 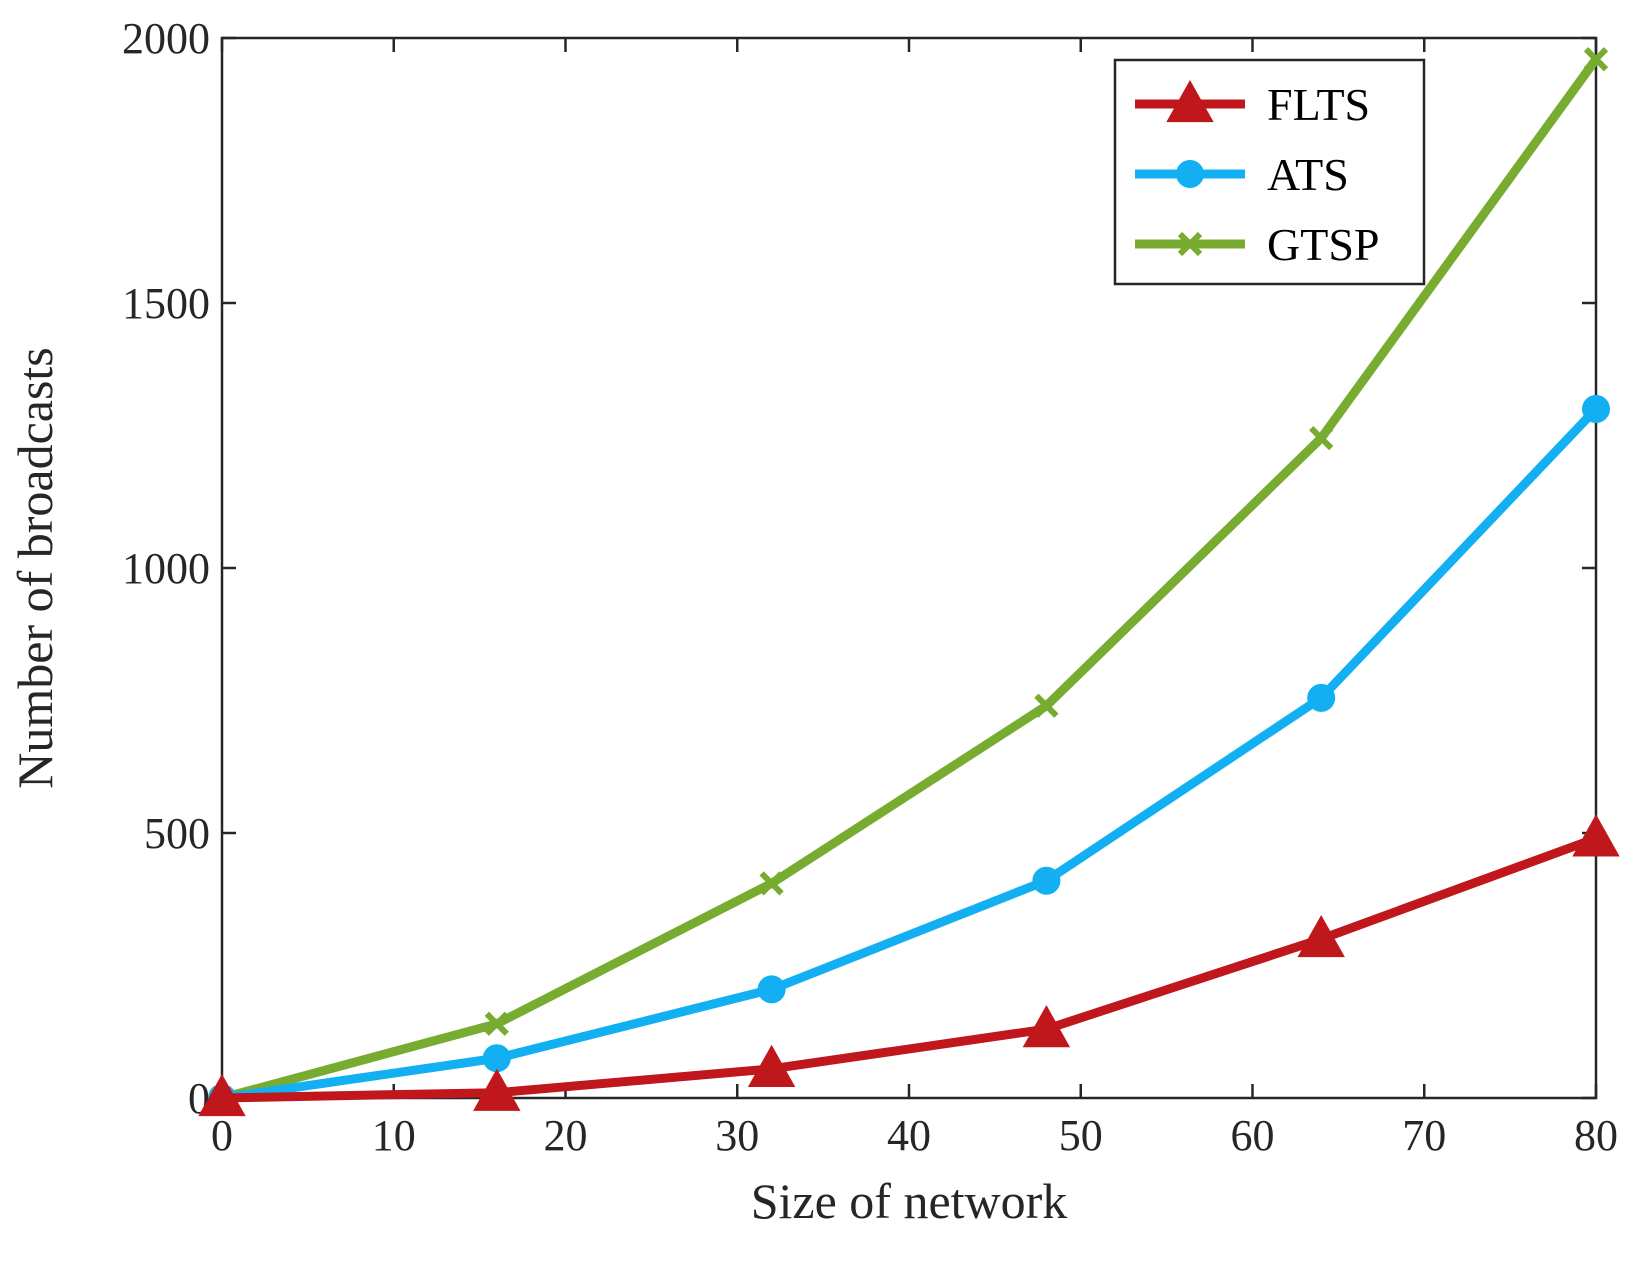 What do you see at coordinates (1252, 104) in the screenshot?
I see `legend-item-flts: FLTS` at bounding box center [1252, 104].